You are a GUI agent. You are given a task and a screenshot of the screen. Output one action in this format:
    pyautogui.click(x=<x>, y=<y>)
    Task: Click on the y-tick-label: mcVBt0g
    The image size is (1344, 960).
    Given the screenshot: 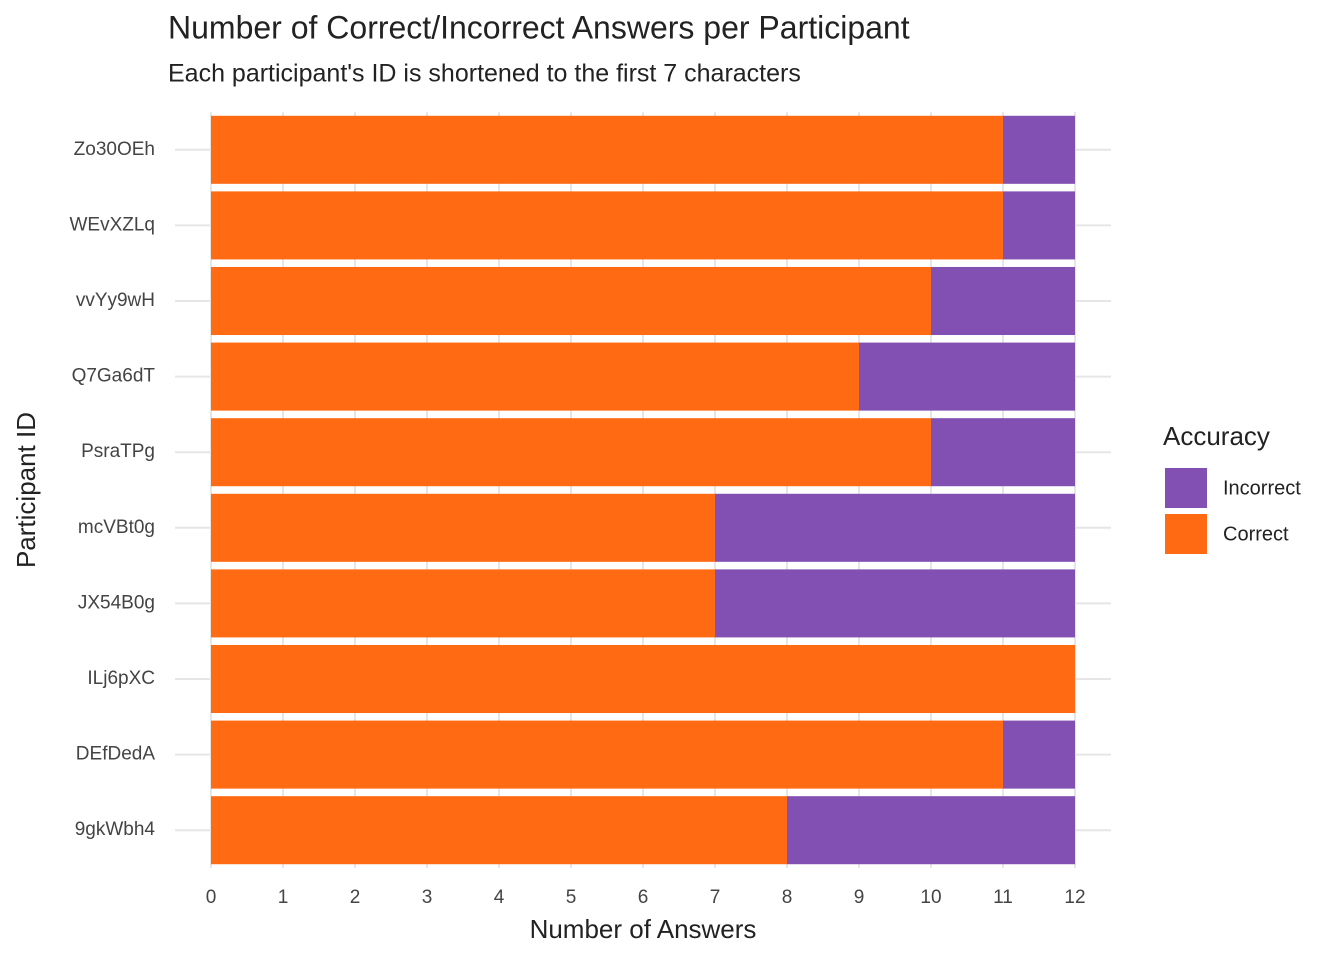 What is the action you would take?
    pyautogui.click(x=116, y=527)
    